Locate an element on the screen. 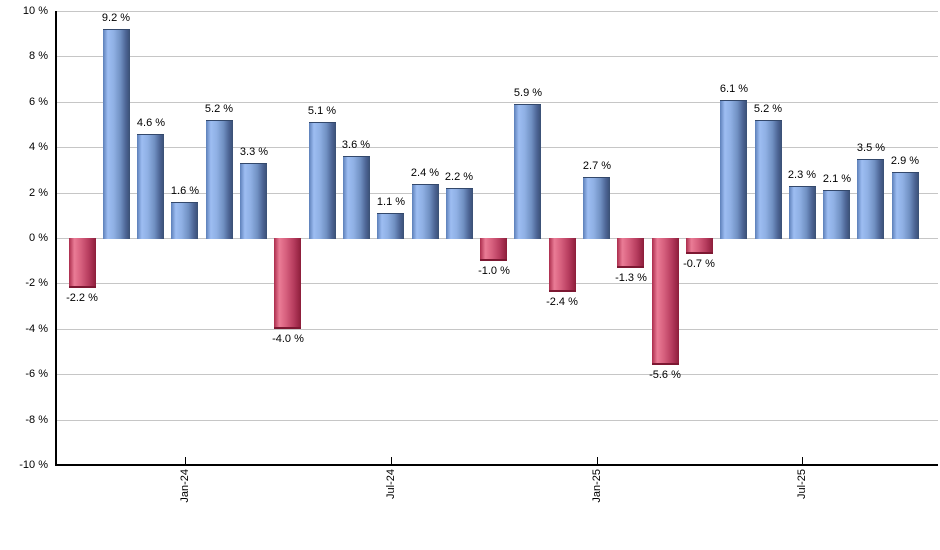 This screenshot has width=940, height=550. bar-value-label: 6.1 % is located at coordinates (734, 89).